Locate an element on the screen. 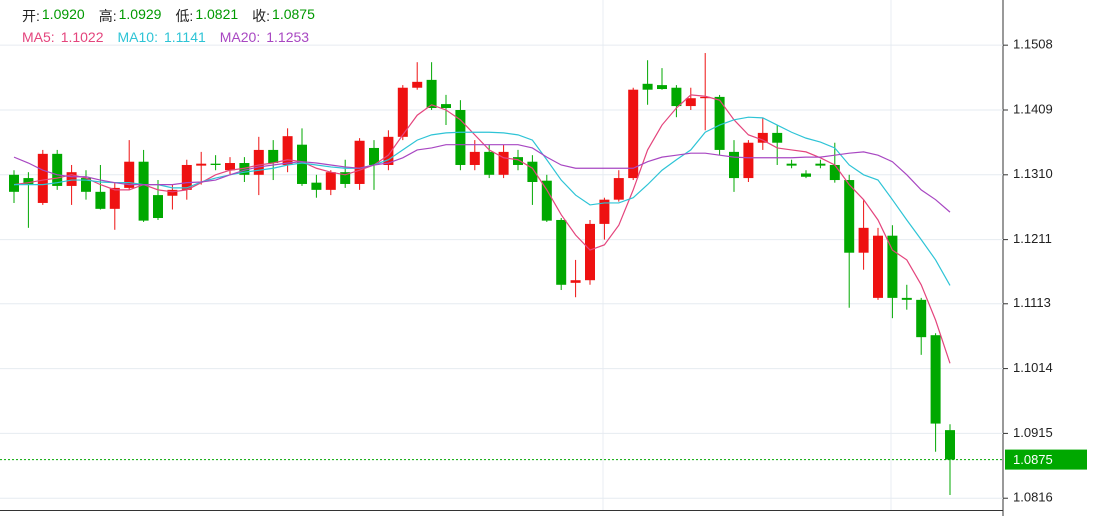  y-tick-label: 1.0816 is located at coordinates (1033, 497).